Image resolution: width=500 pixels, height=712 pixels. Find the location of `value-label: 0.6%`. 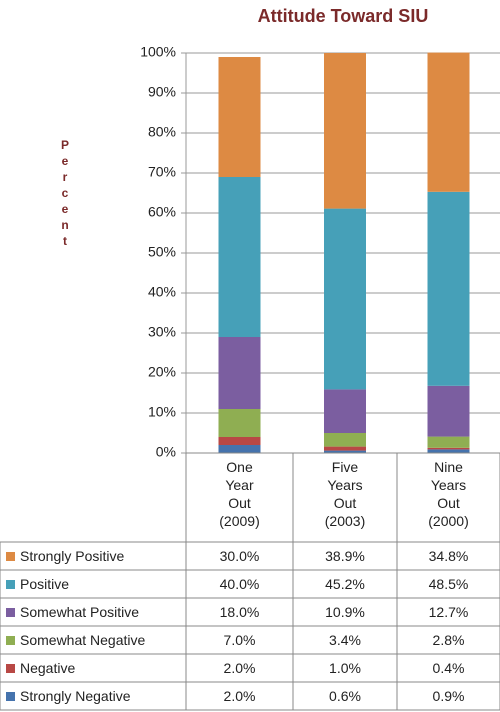

value-label: 0.6% is located at coordinates (345, 696).